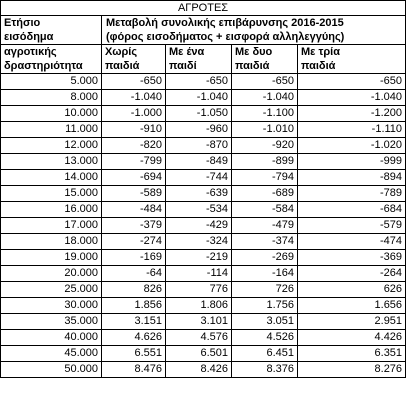  Describe the element at coordinates (198, 273) in the screenshot. I see `one-child-cell: -114` at that location.